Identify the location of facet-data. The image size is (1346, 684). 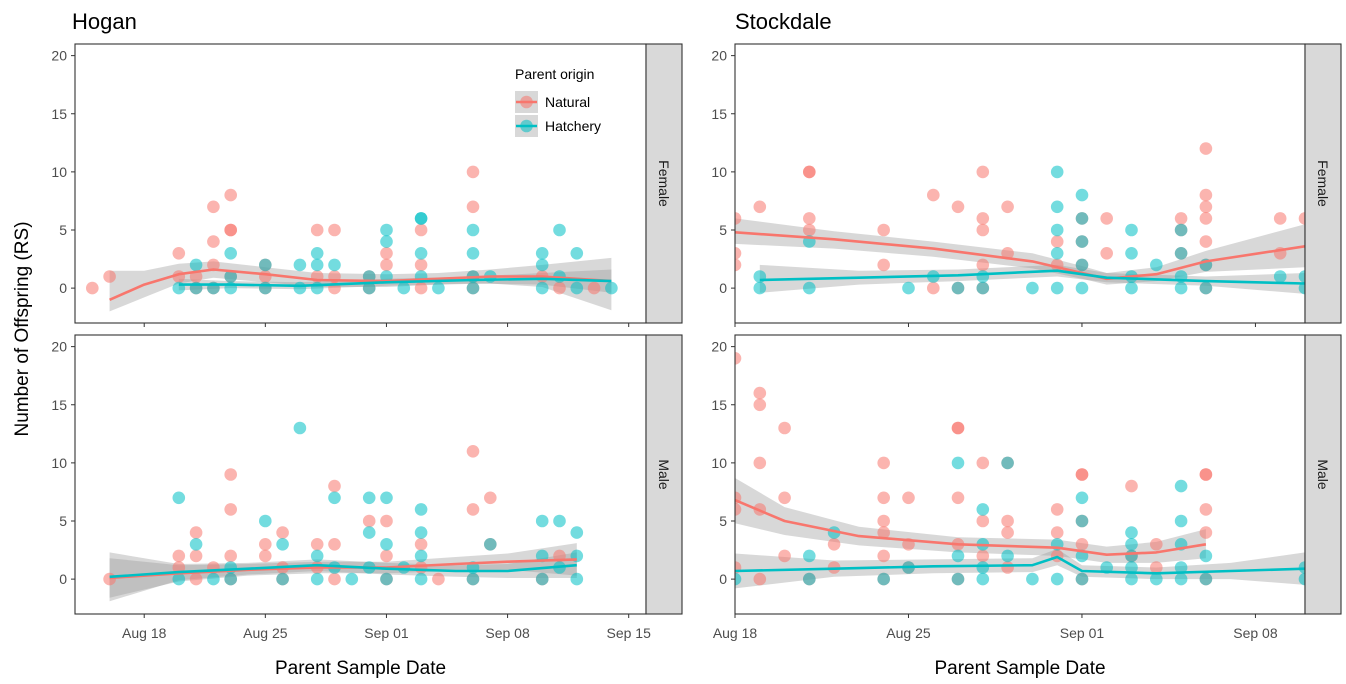
(1020, 470).